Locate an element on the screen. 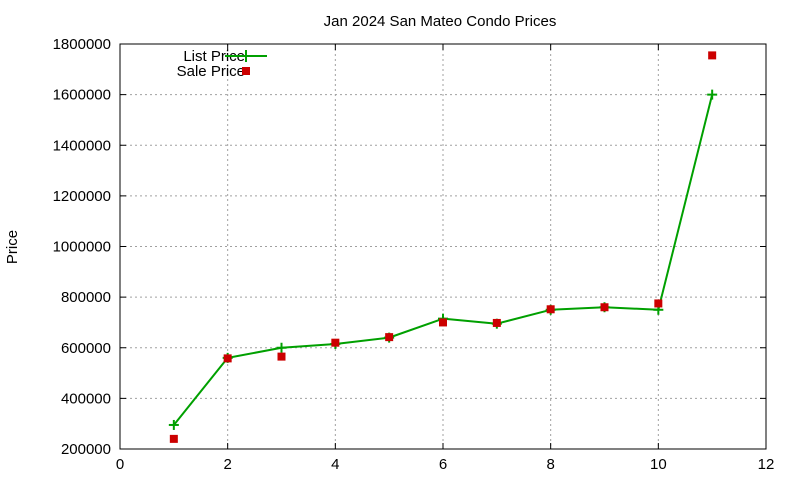  chart-title: Jan 2024 San Mateo Condo Prices is located at coordinates (440, 21).